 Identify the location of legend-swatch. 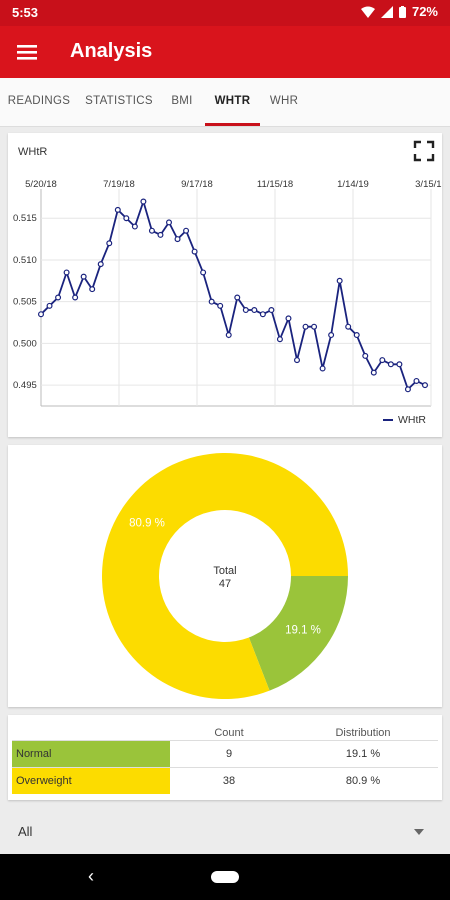
(388, 420).